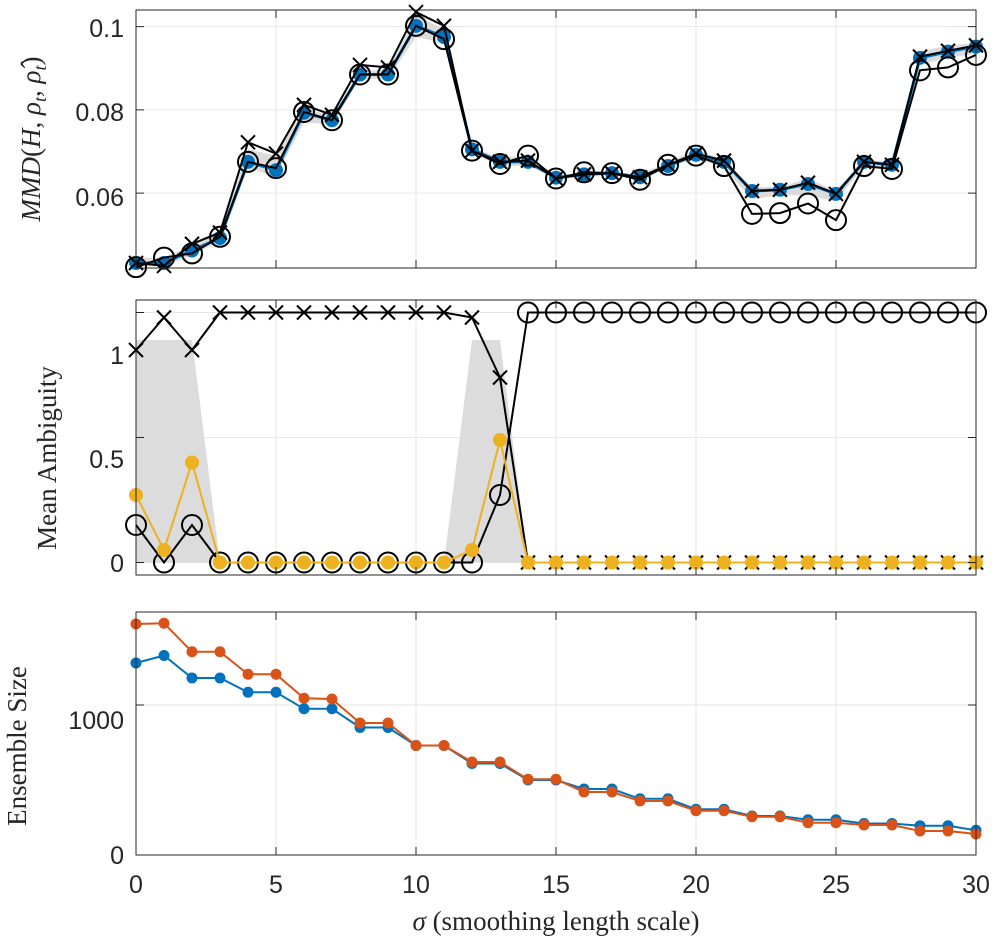  Describe the element at coordinates (47, 458) in the screenshot. I see `middle-ylabel: Mean Ambiguity` at that location.